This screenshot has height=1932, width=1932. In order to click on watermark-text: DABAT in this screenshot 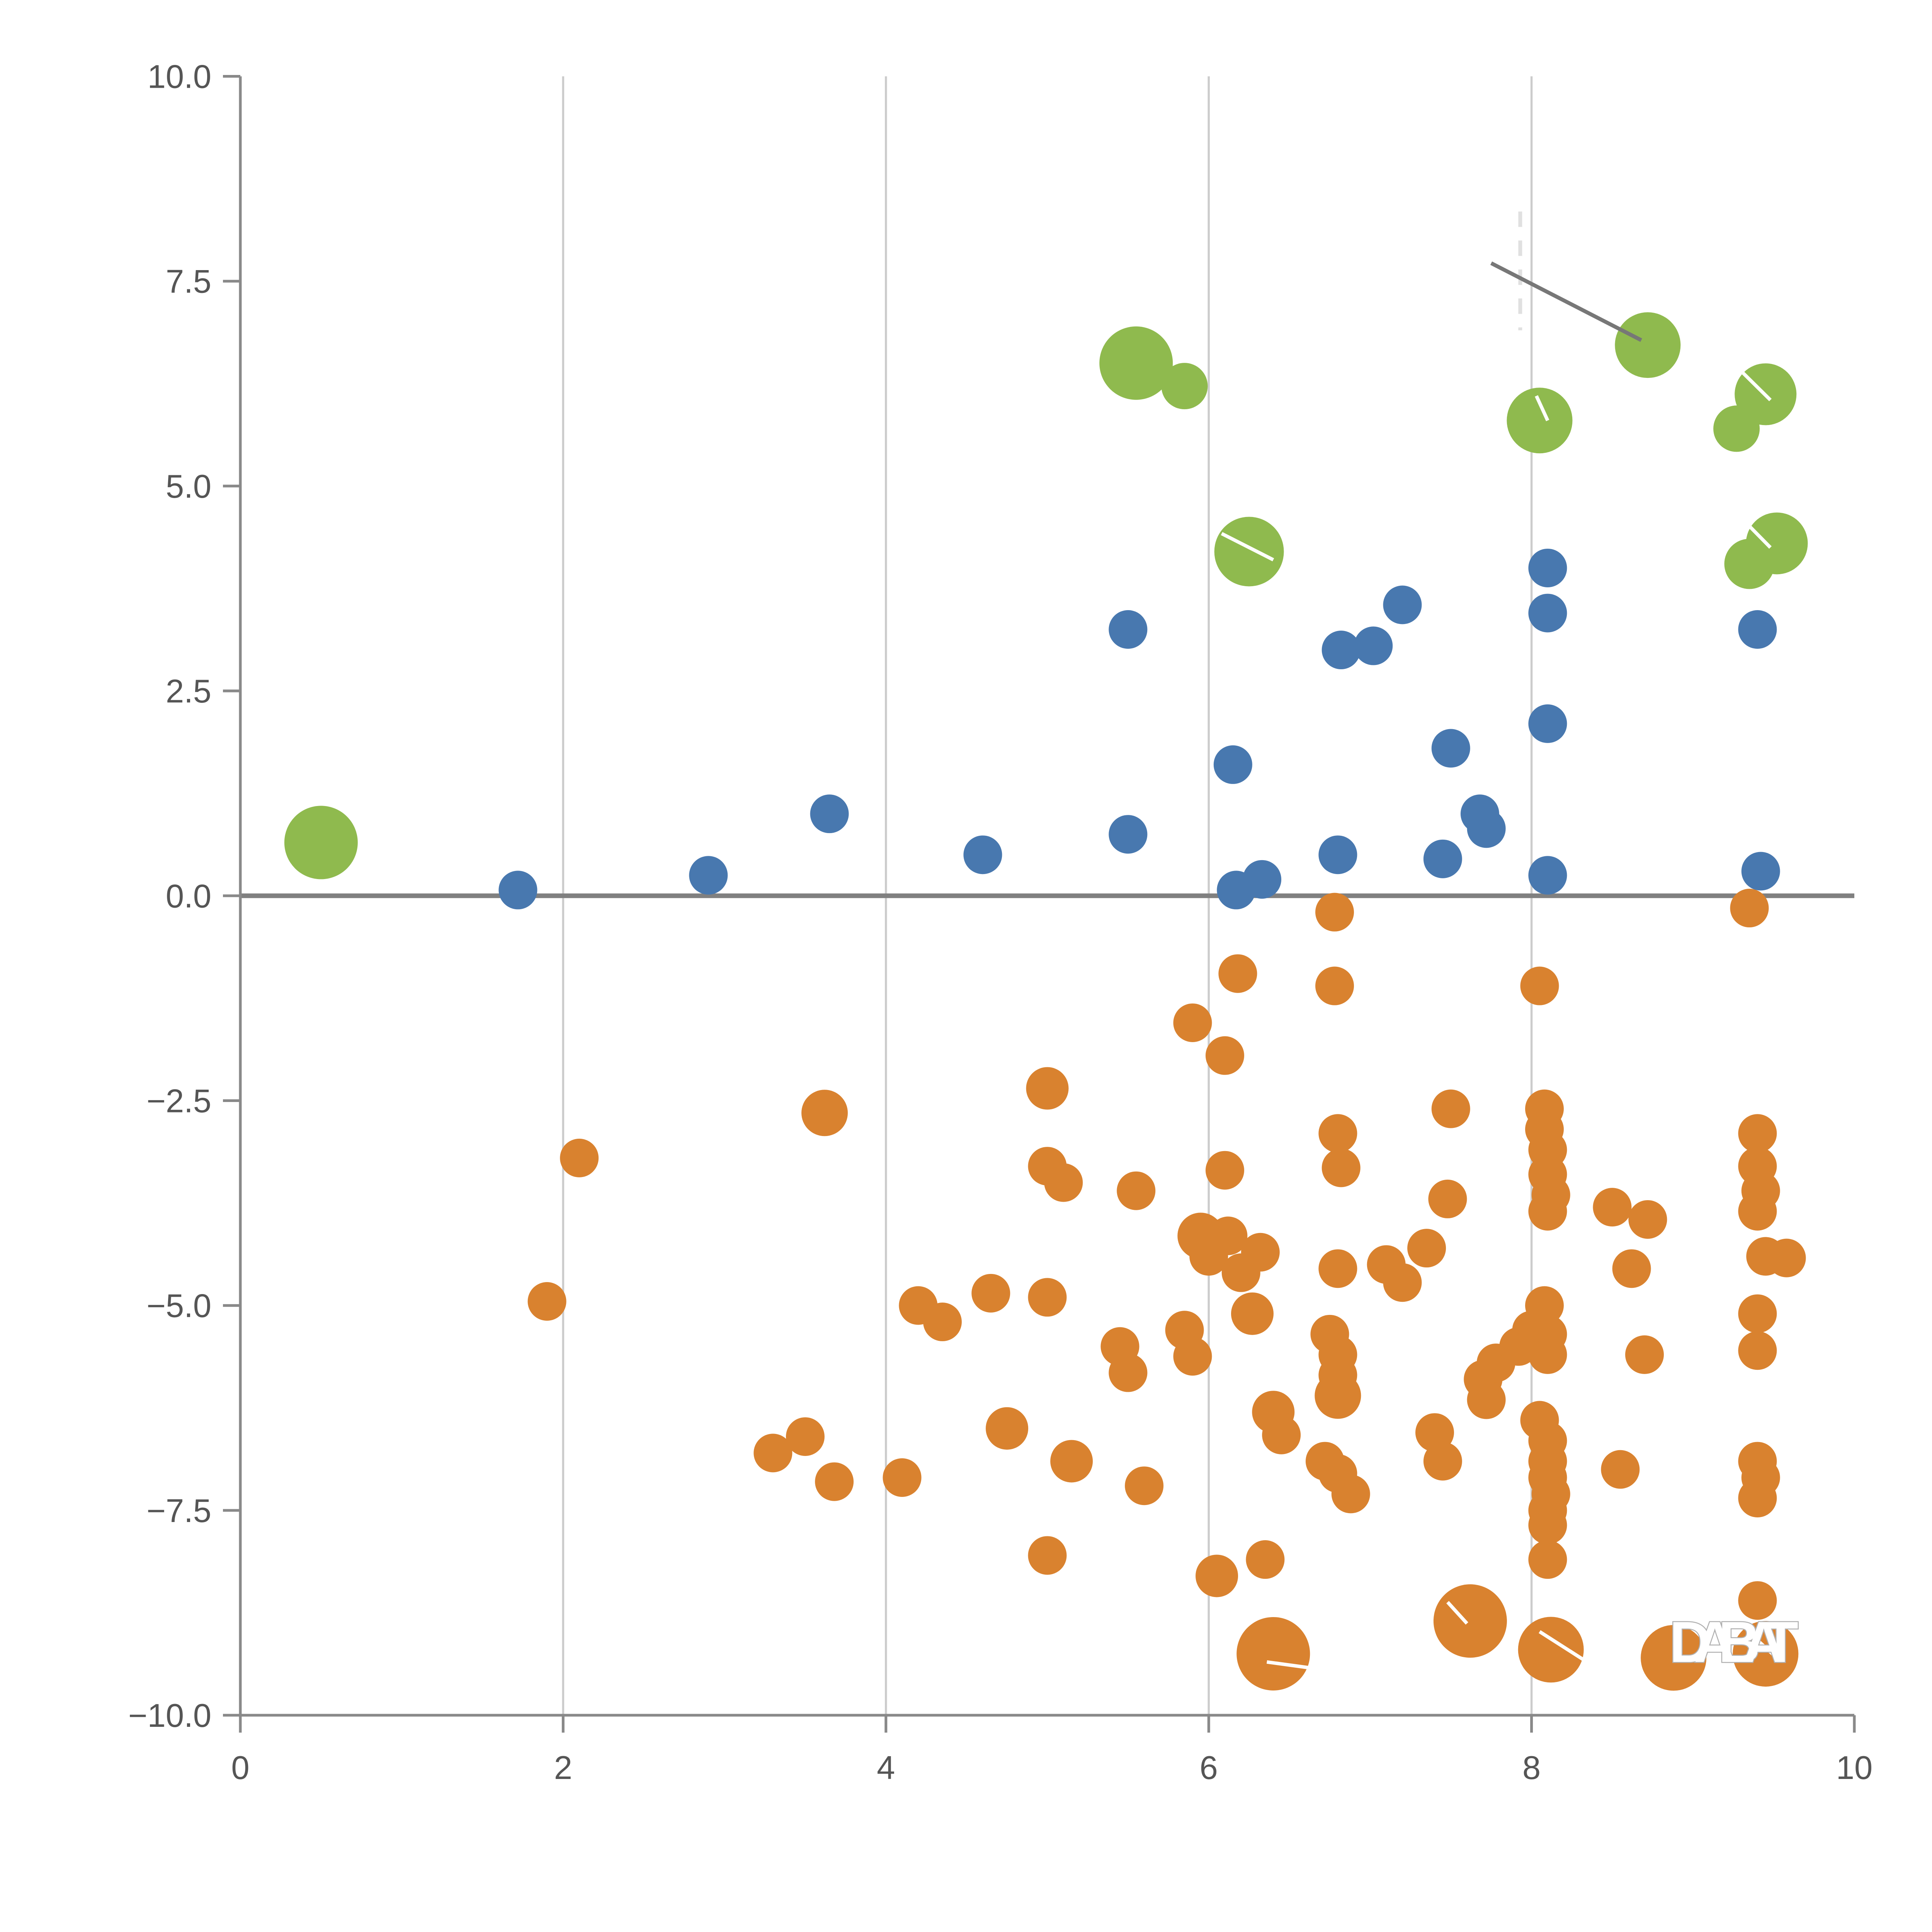, I will do `click(1733, 1642)`.